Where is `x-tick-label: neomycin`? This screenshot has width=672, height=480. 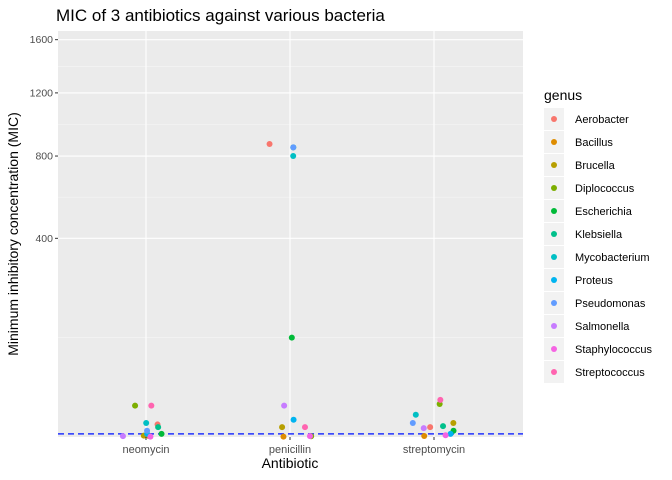 x-tick-label: neomycin is located at coordinates (145, 450).